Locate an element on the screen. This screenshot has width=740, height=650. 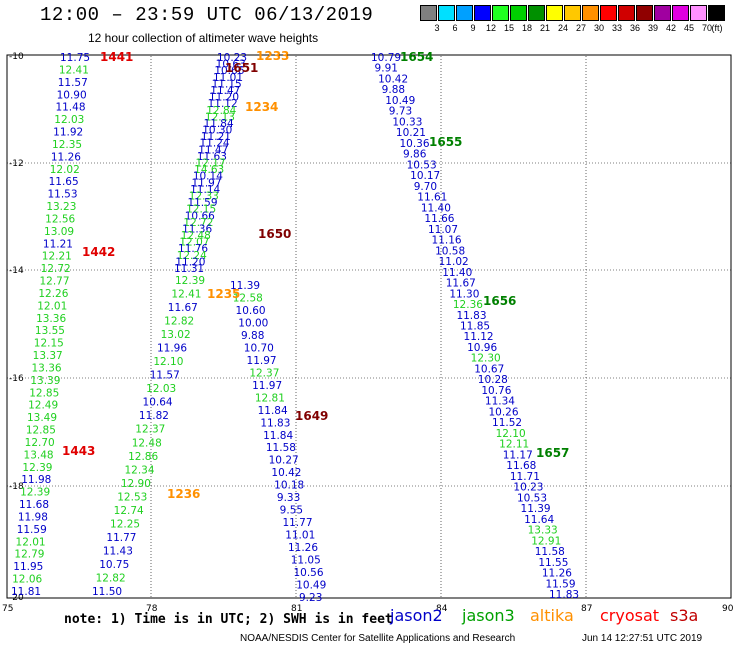
pass-time-label: 1649 is located at coordinates (311, 416).